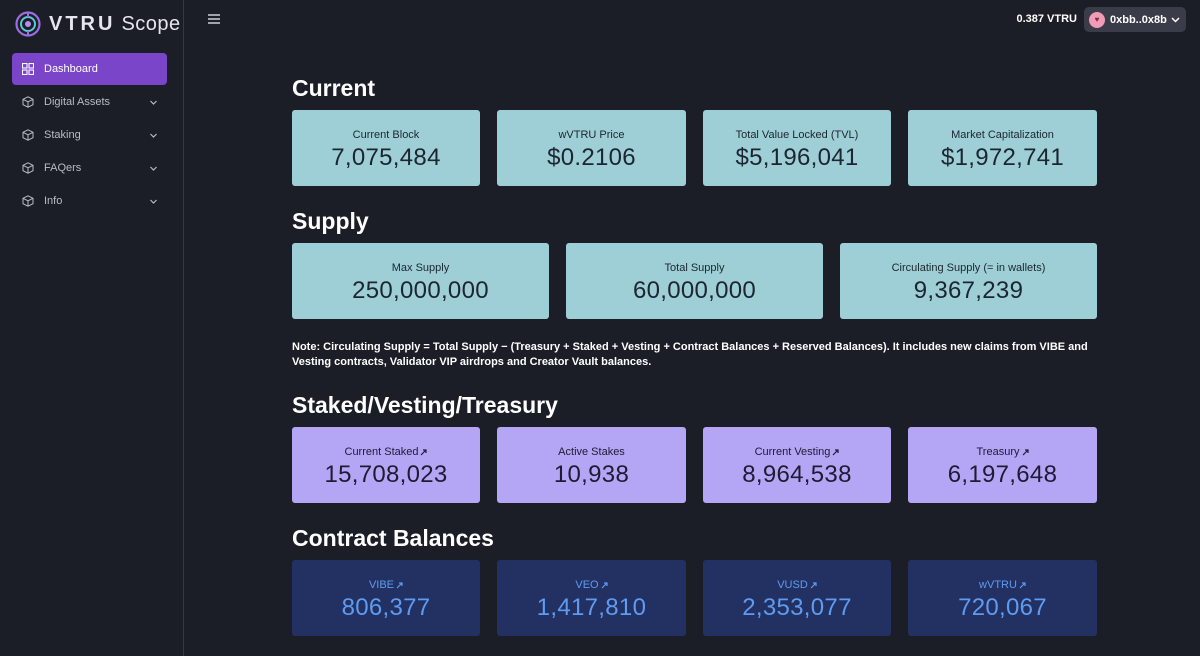 This screenshot has height=656, width=1200. What do you see at coordinates (591, 607) in the screenshot?
I see `stat-value: 1,417,810` at bounding box center [591, 607].